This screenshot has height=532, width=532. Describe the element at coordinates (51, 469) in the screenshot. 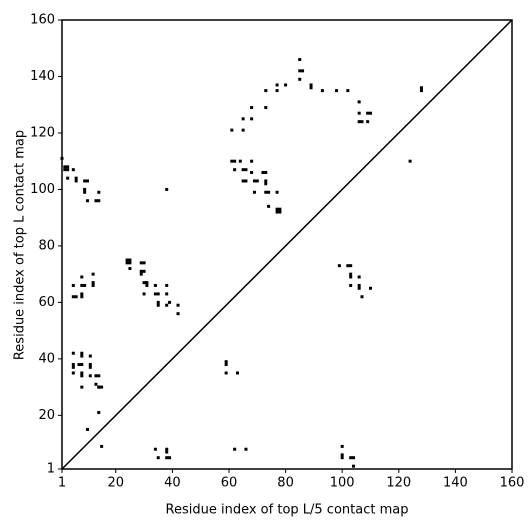

I see `y-tick-label: 1` at that location.